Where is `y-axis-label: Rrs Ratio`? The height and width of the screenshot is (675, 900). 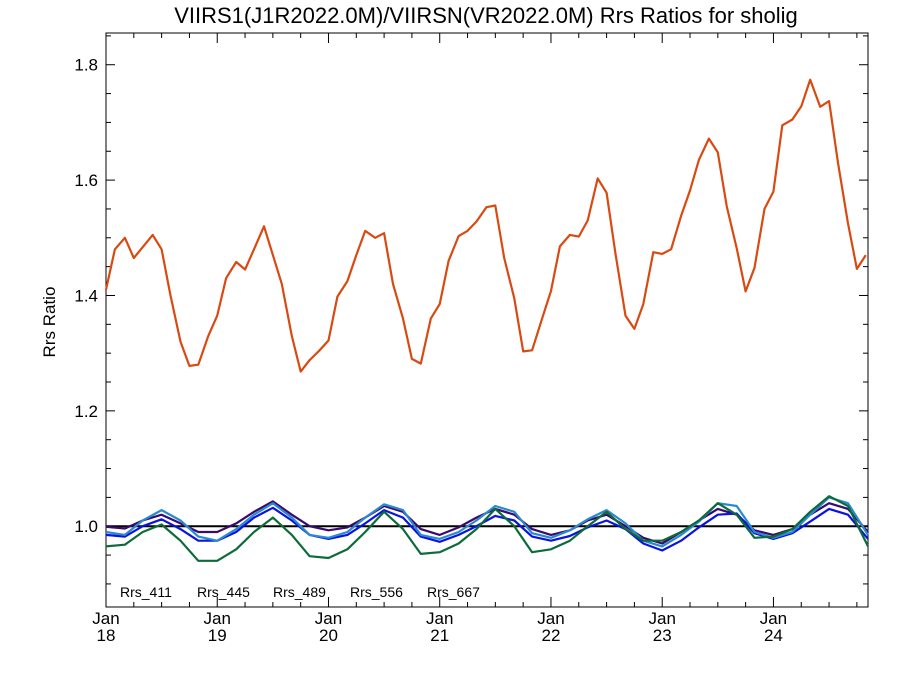 y-axis-label: Rrs Ratio is located at coordinates (49, 322).